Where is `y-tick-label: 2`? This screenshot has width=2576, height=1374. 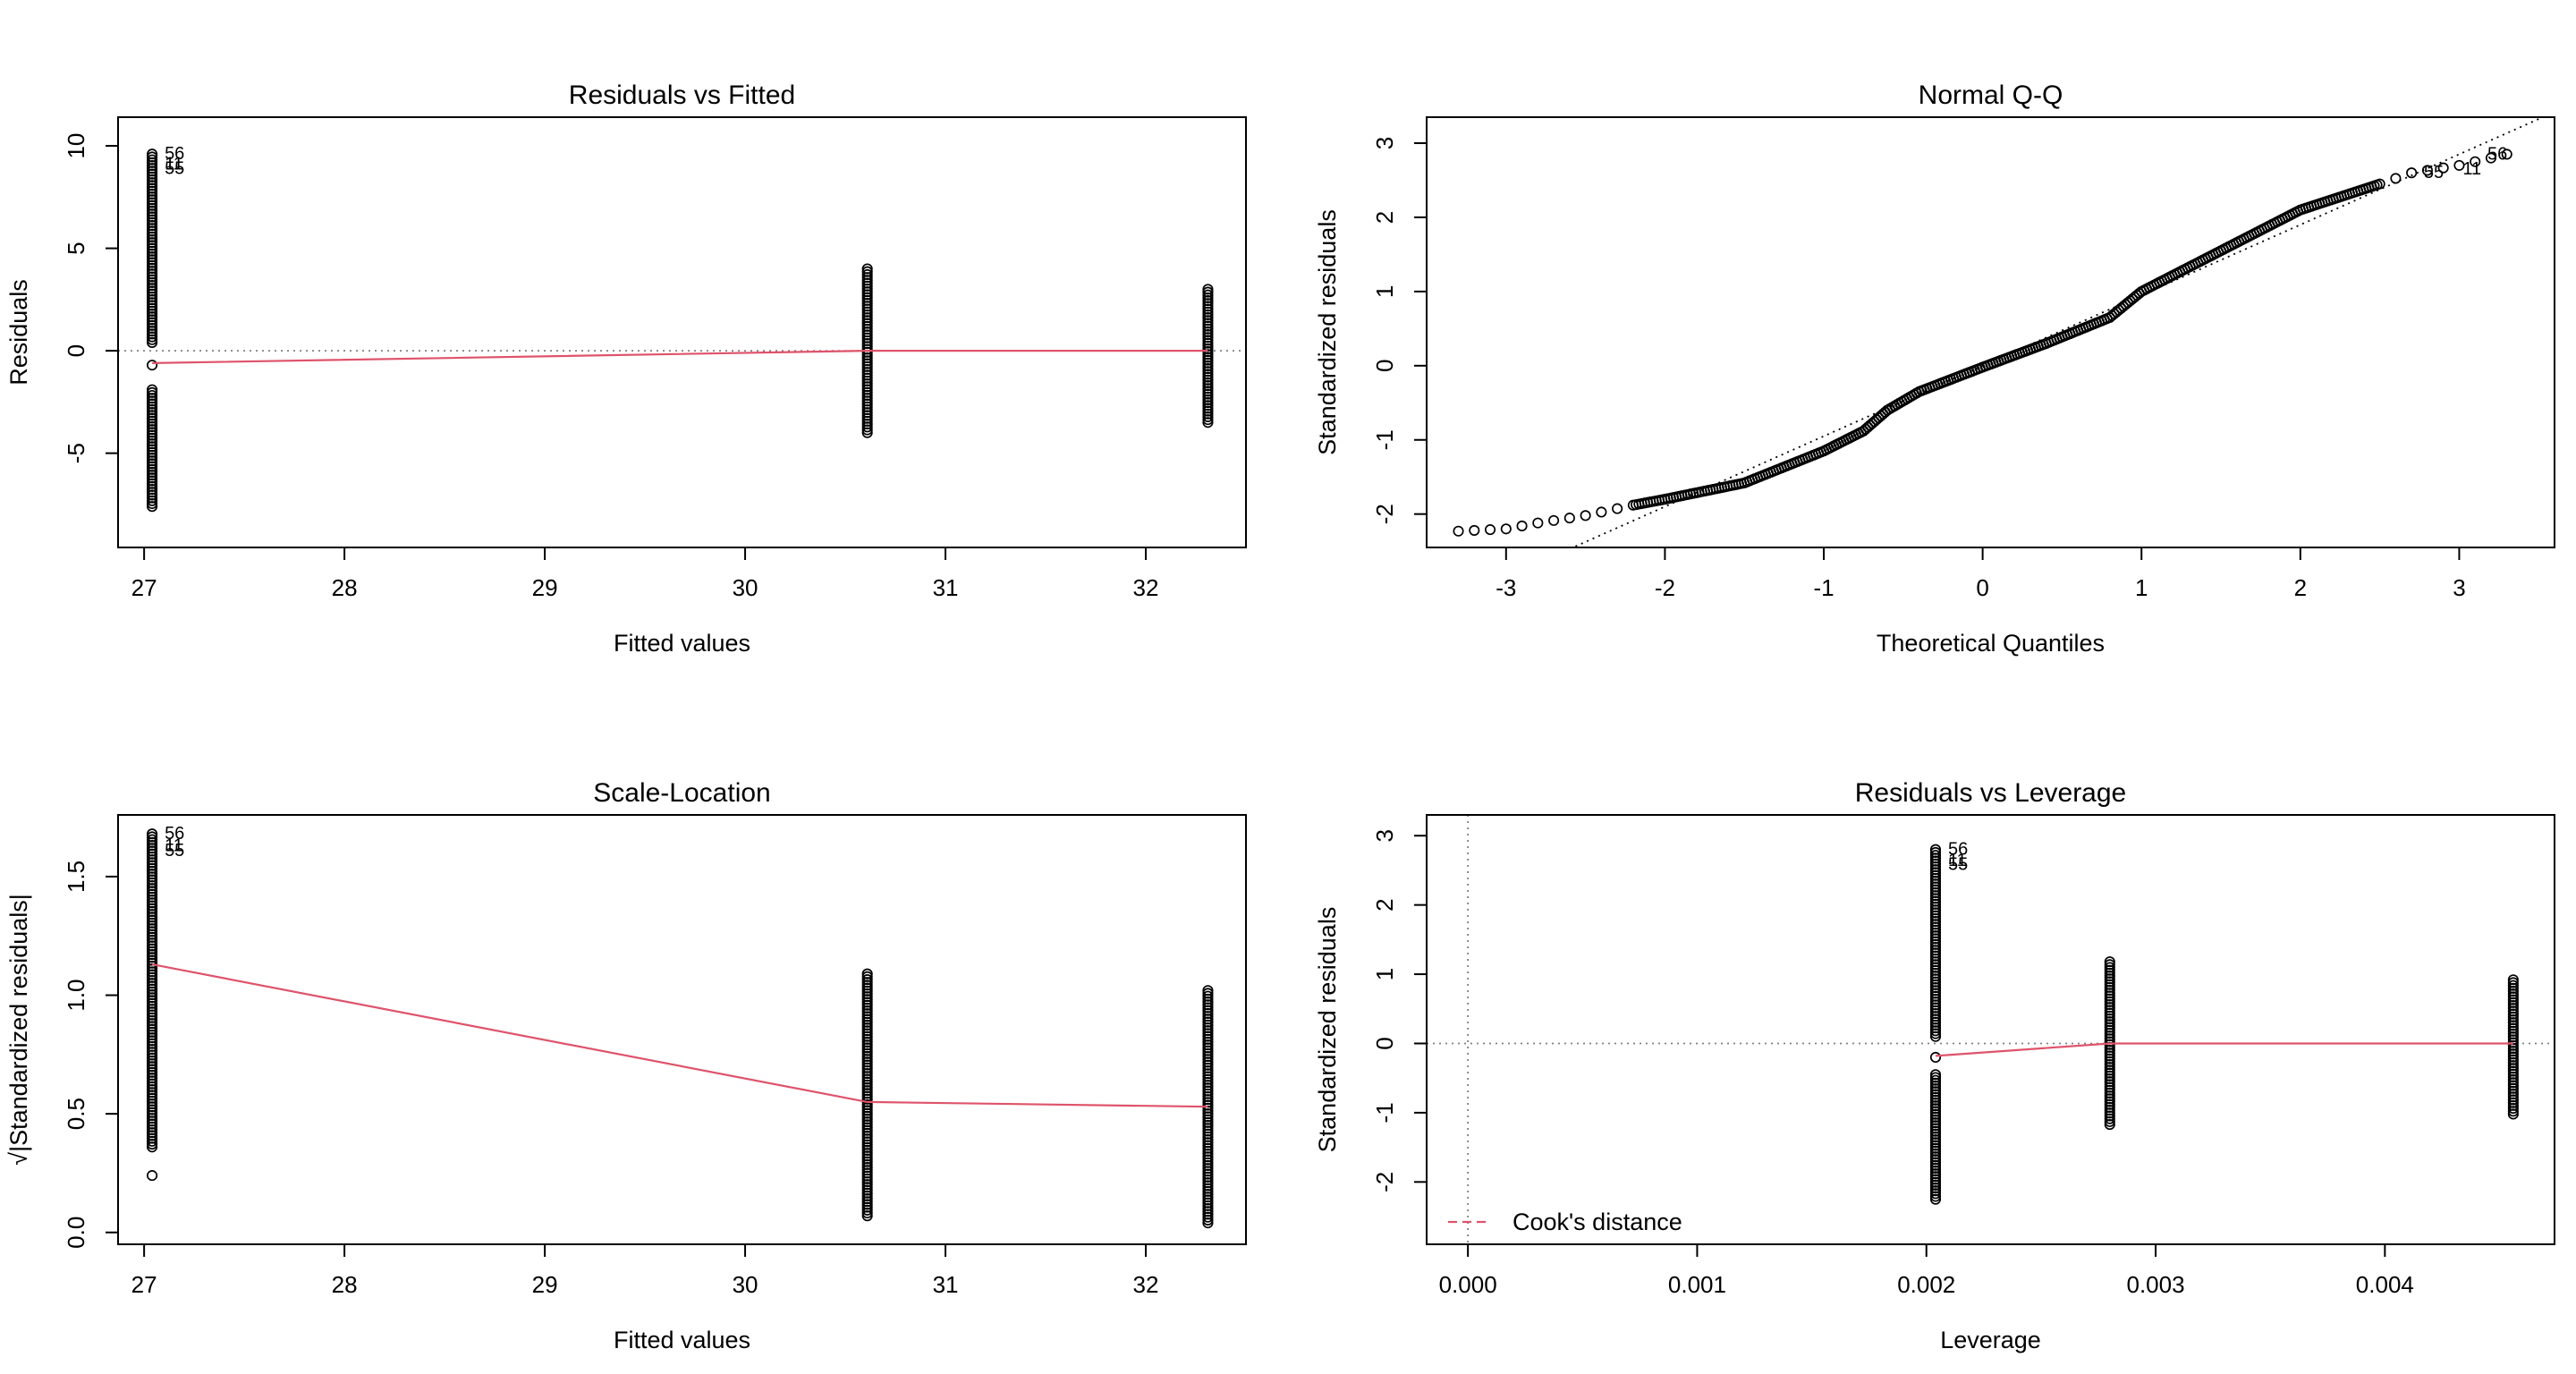
y-tick-label: 2 is located at coordinates (1384, 904).